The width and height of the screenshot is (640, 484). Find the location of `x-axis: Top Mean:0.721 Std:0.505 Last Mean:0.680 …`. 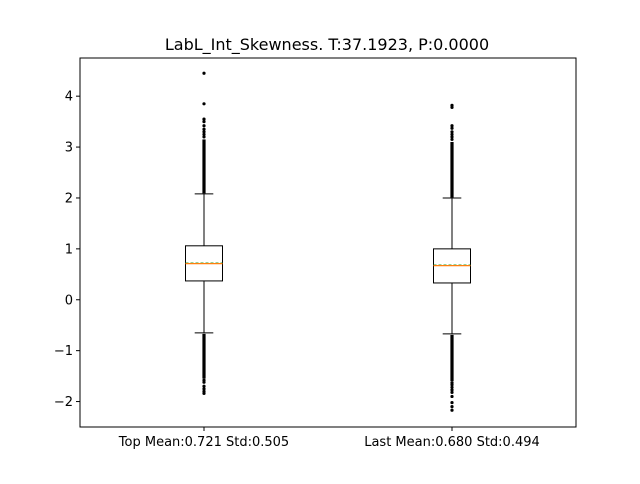

x-axis: Top Mean:0.721 Std:0.505 Last Mean:0.680 … is located at coordinates (329, 438).